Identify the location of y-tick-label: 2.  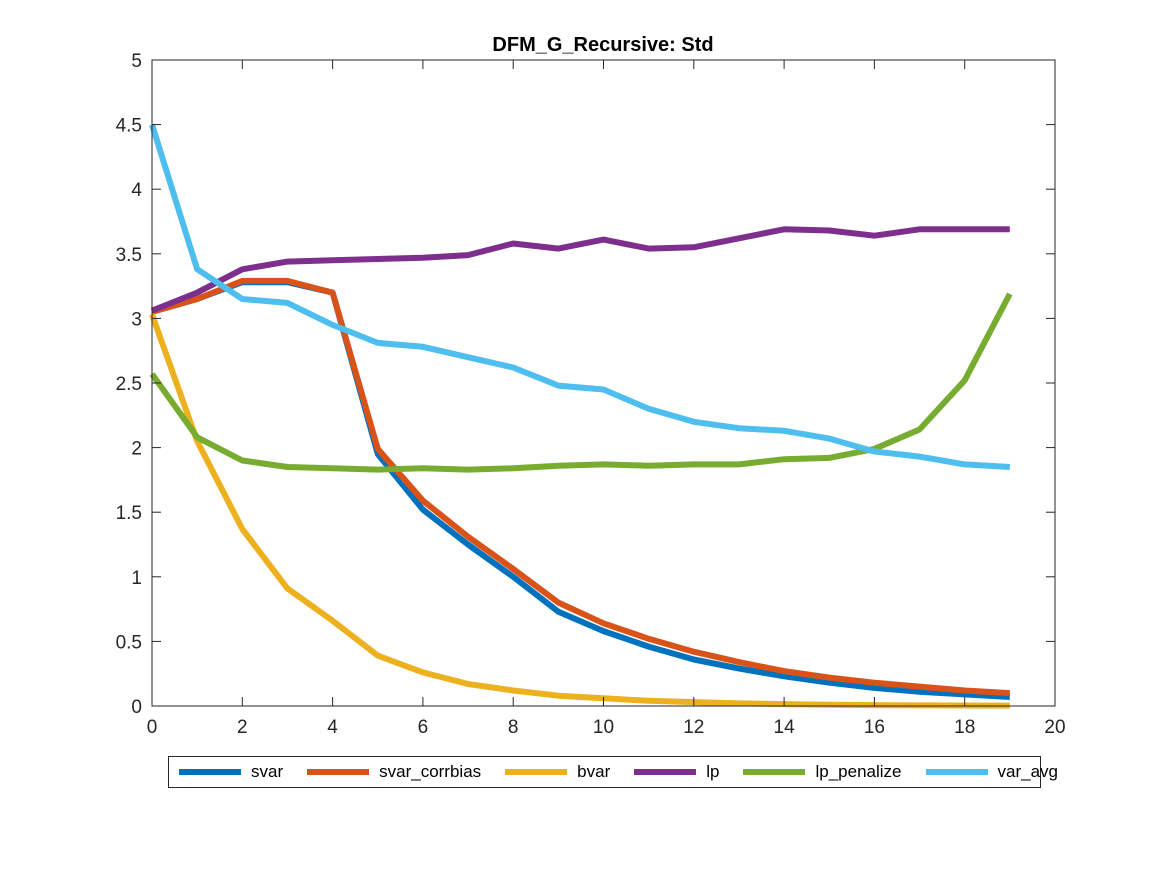
(136, 449).